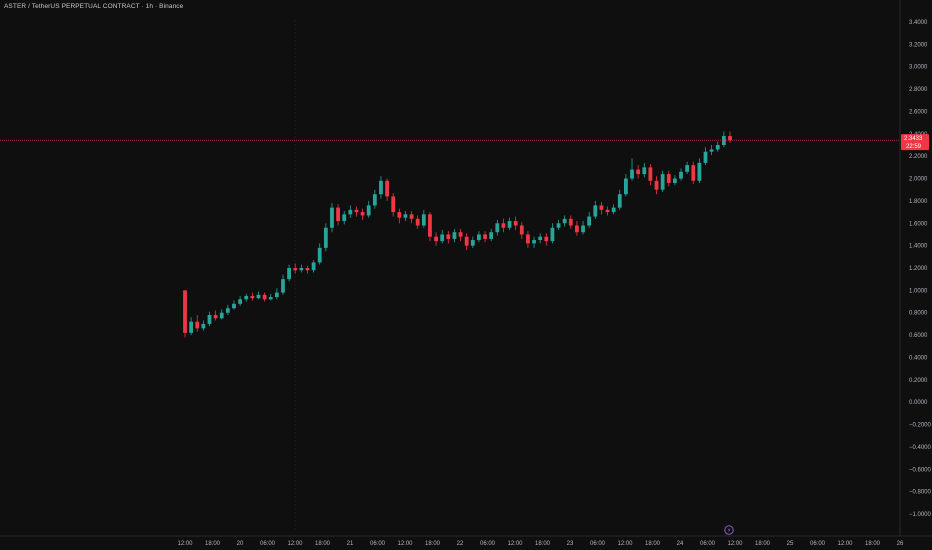  I want to click on price-tick-label: 1.0000, so click(918, 291).